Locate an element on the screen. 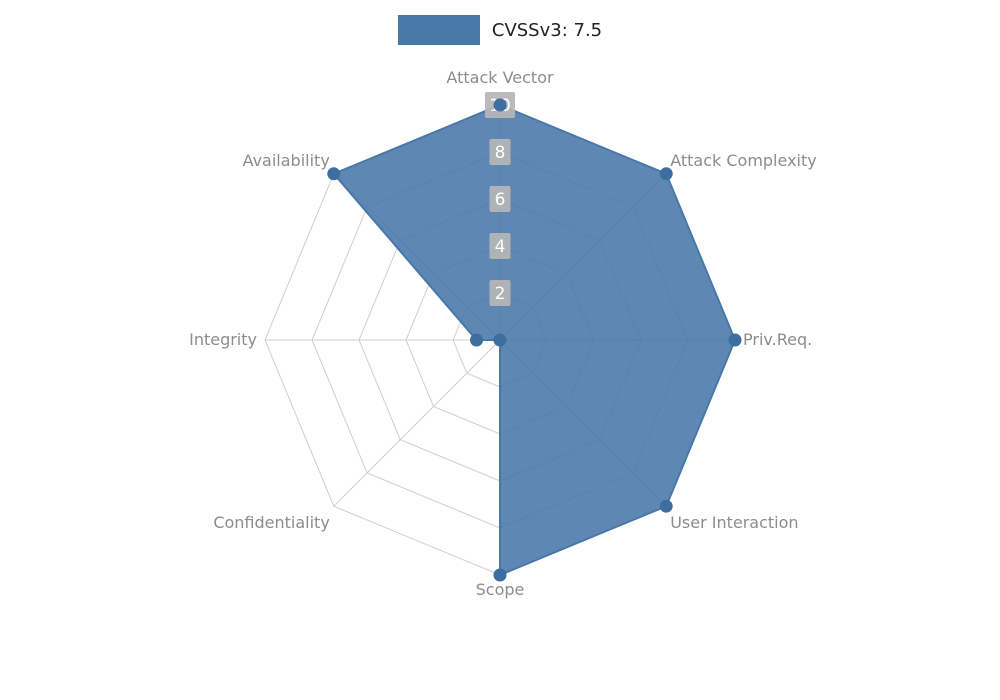  data-point-availability is located at coordinates (334, 174).